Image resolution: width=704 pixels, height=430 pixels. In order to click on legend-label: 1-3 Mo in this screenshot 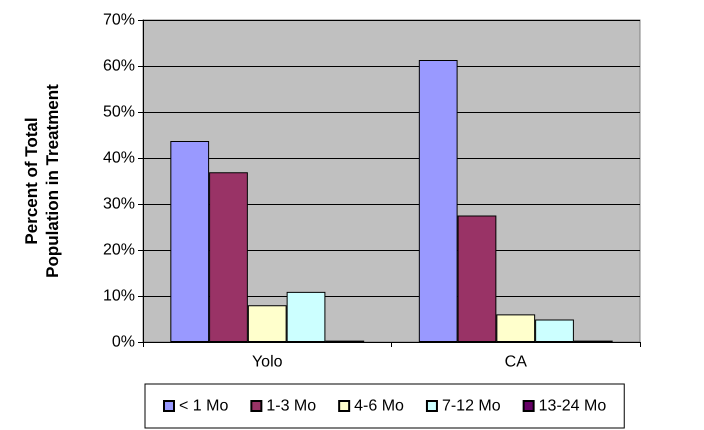, I will do `click(291, 406)`.